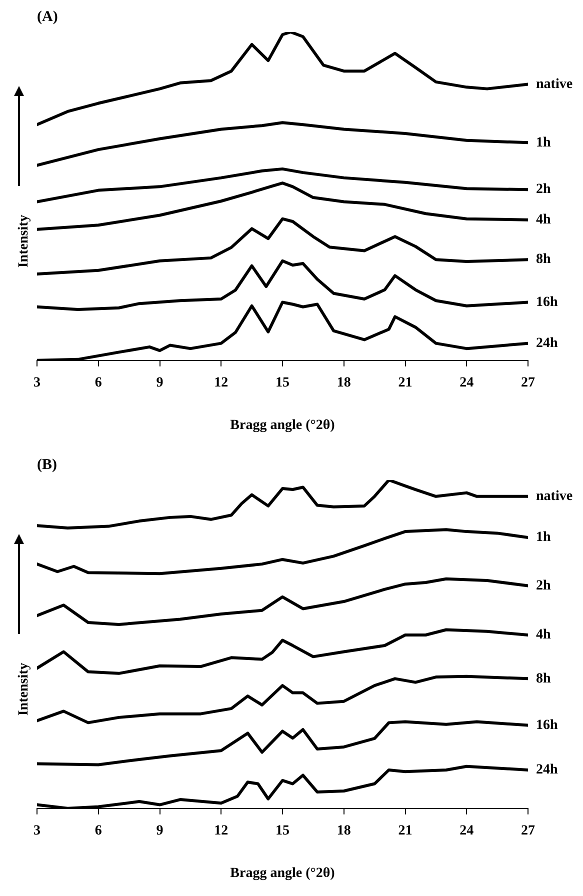 This screenshot has height=896, width=583. I want to click on chart-title: (A), so click(47, 16).